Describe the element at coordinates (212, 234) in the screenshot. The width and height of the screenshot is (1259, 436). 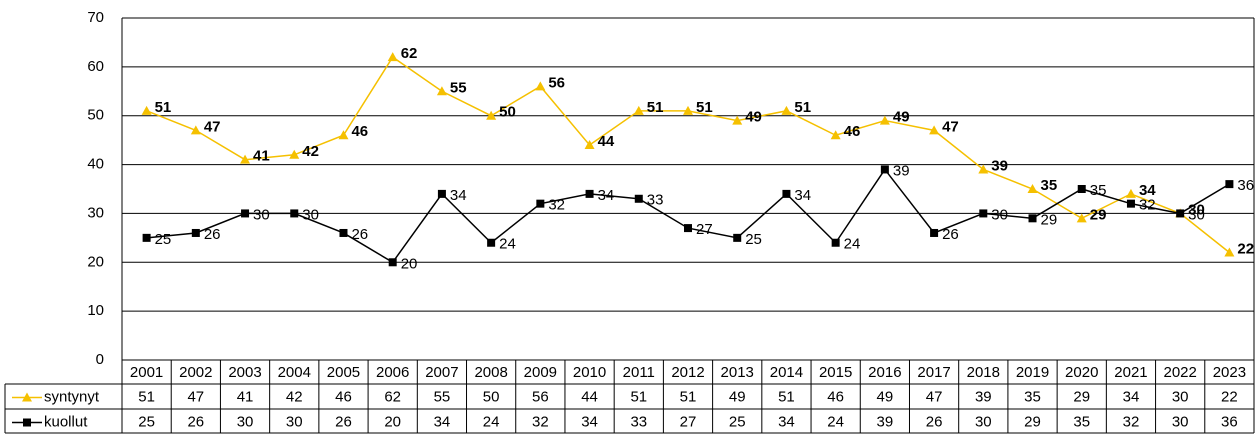
I see `data-label: 26` at that location.